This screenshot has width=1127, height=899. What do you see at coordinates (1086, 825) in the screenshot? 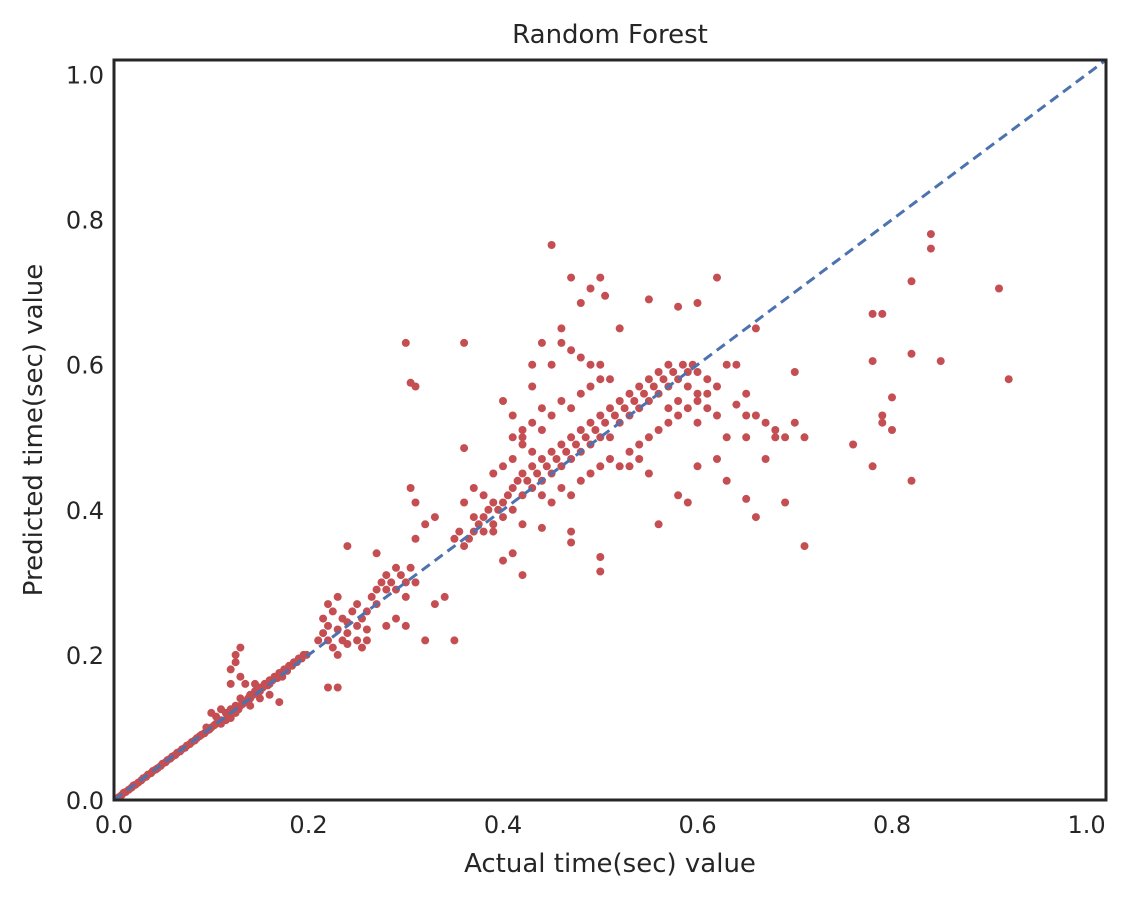
I see `x-tick-label: 1.0` at bounding box center [1086, 825].